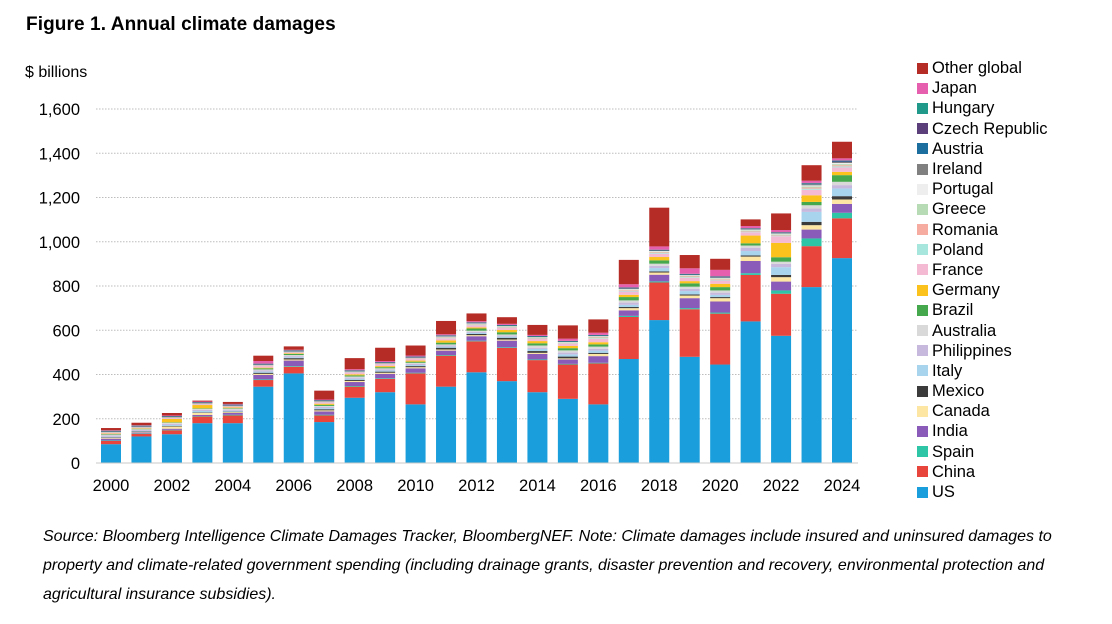 This screenshot has height=624, width=1112. I want to click on bar-segment-greece-2019, so click(689, 276).